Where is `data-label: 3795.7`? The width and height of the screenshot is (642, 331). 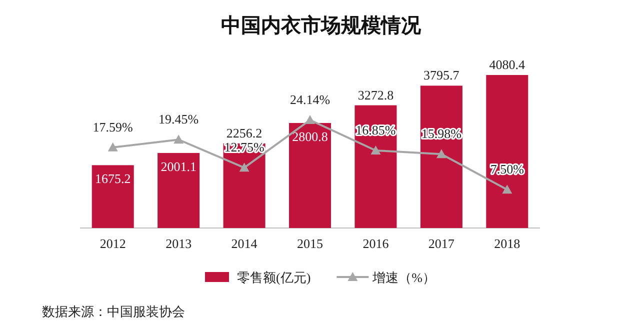
data-label: 3795.7 is located at coordinates (442, 75).